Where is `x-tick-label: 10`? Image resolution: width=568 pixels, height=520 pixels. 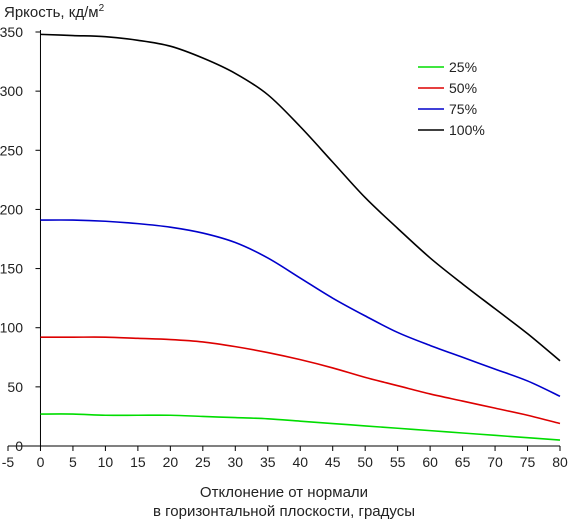
x-tick-label: 10 is located at coordinates (106, 462).